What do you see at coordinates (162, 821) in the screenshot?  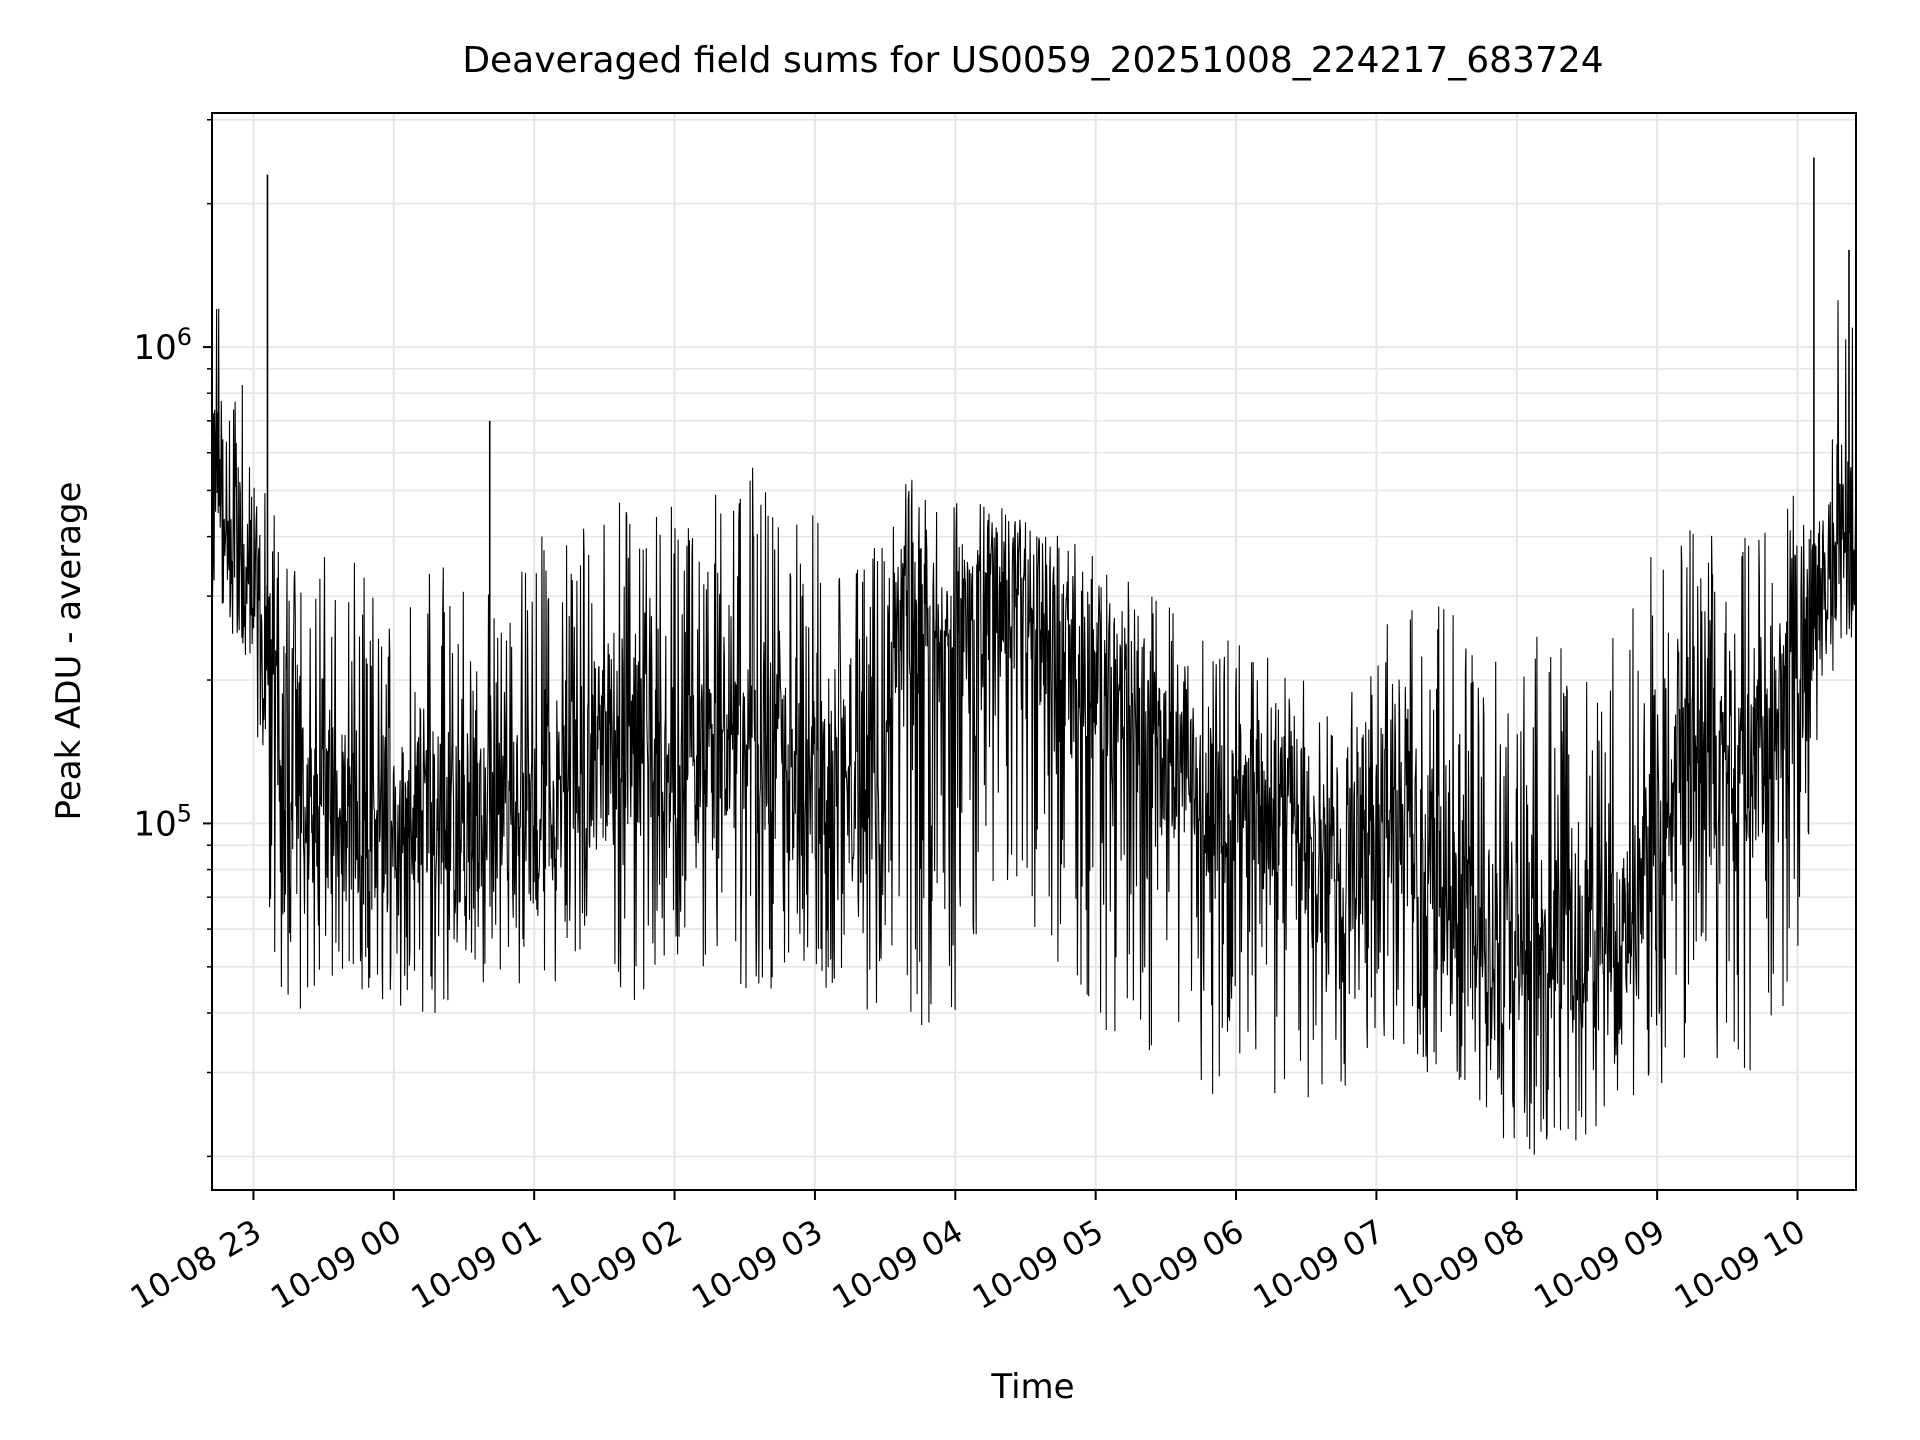 I see `y-tick-label: 10⁵` at bounding box center [162, 821].